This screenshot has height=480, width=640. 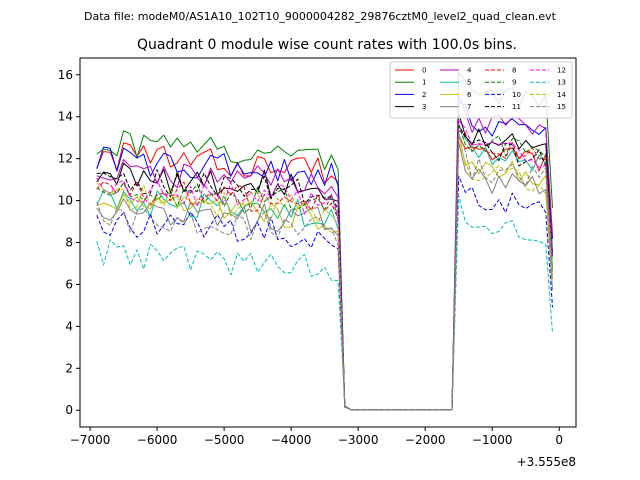 What do you see at coordinates (492, 440) in the screenshot?
I see `x-tick-label: −1000` at bounding box center [492, 440].